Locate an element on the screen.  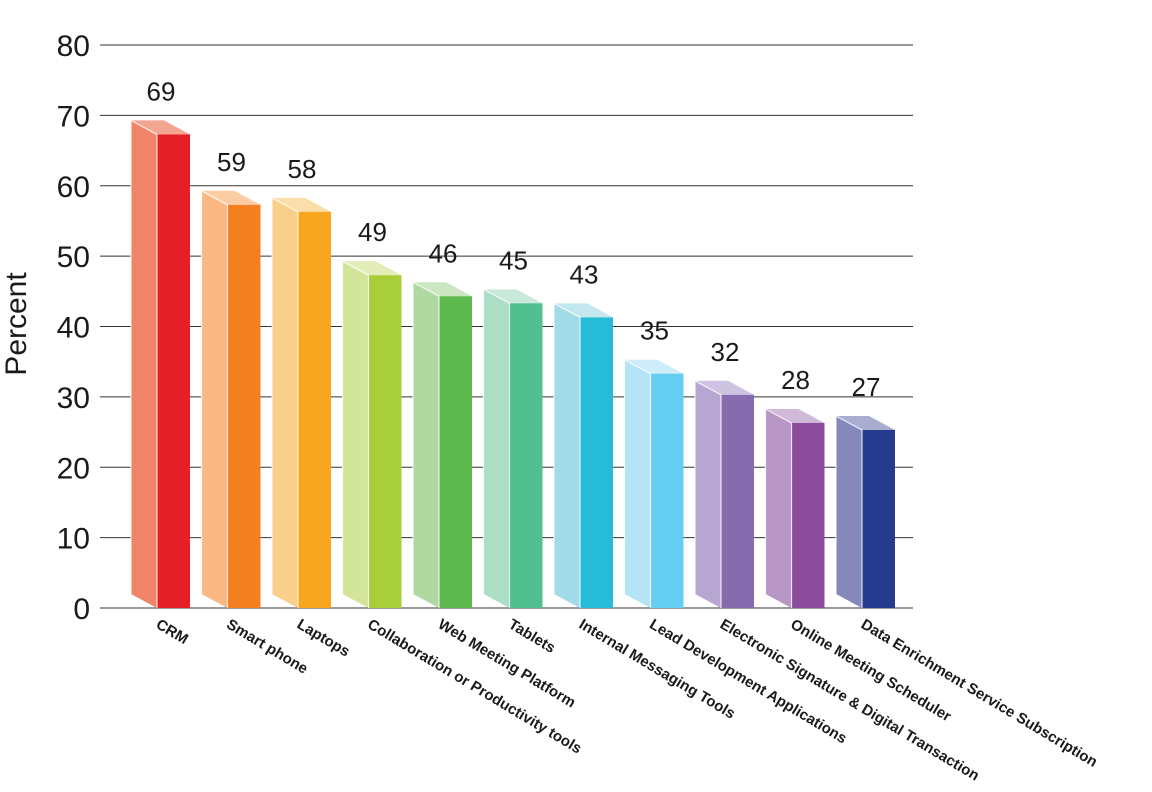
category-label: Laptops is located at coordinates (323, 638).